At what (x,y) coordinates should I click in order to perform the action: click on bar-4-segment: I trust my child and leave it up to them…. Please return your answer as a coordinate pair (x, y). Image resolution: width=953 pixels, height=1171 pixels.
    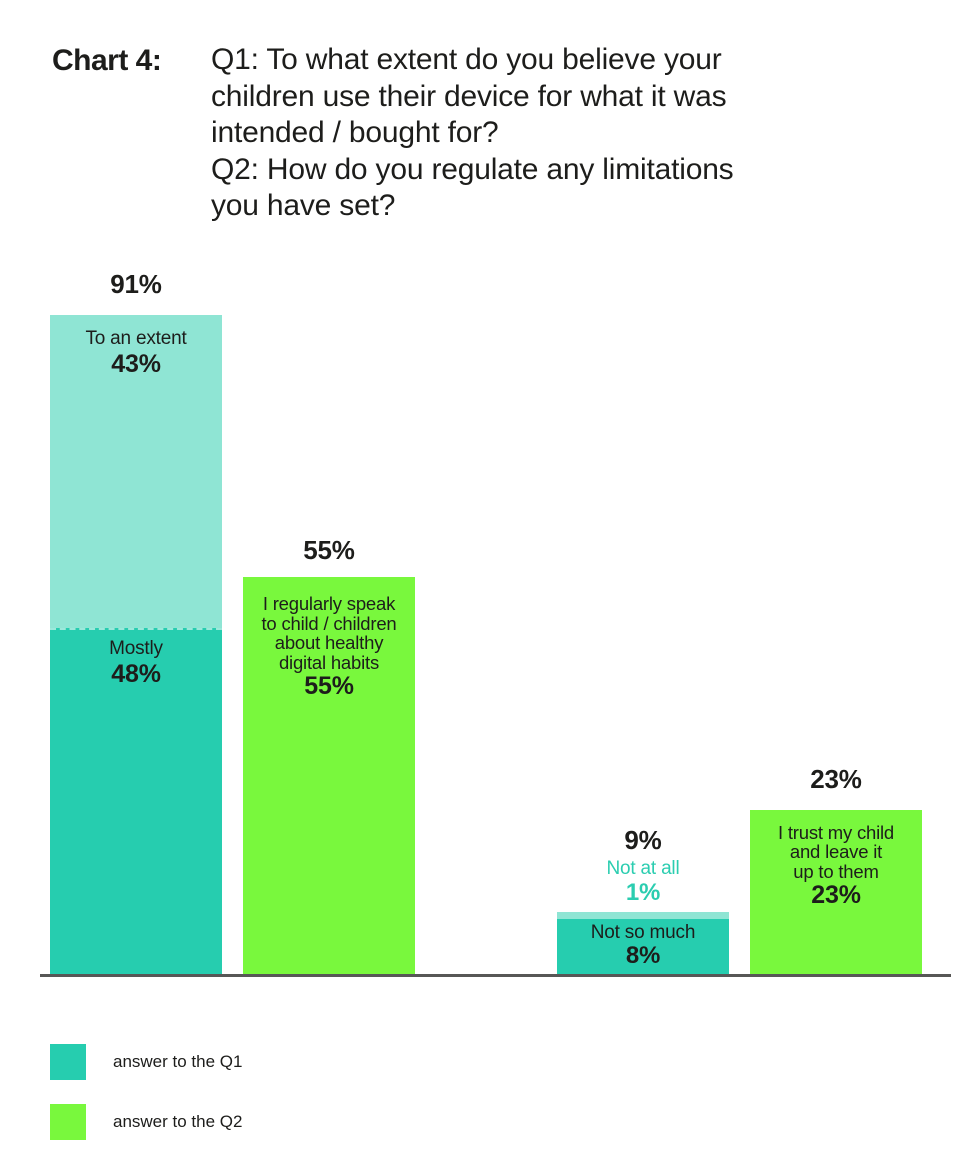
    Looking at the image, I should click on (836, 893).